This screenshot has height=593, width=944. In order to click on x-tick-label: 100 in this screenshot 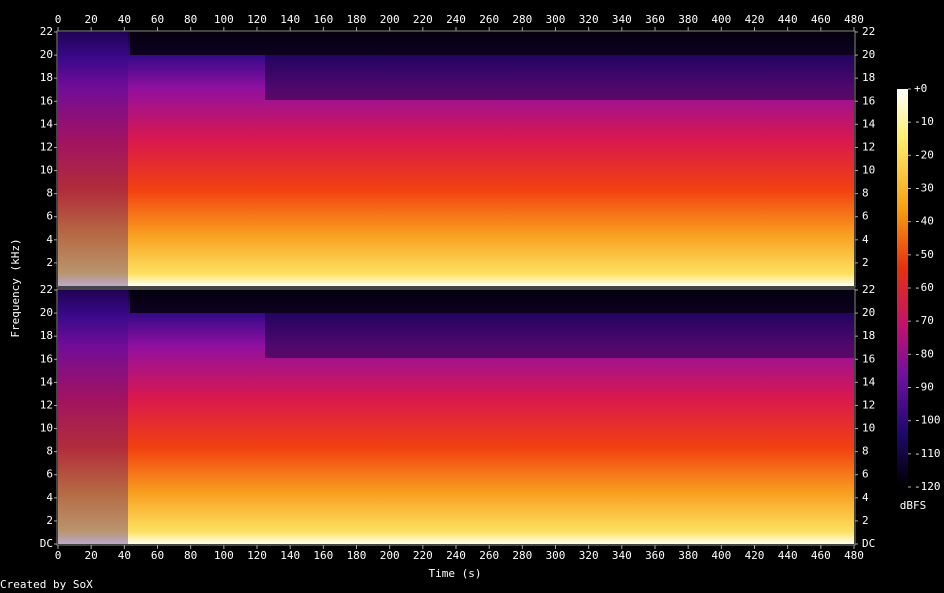, I will do `click(224, 555)`.